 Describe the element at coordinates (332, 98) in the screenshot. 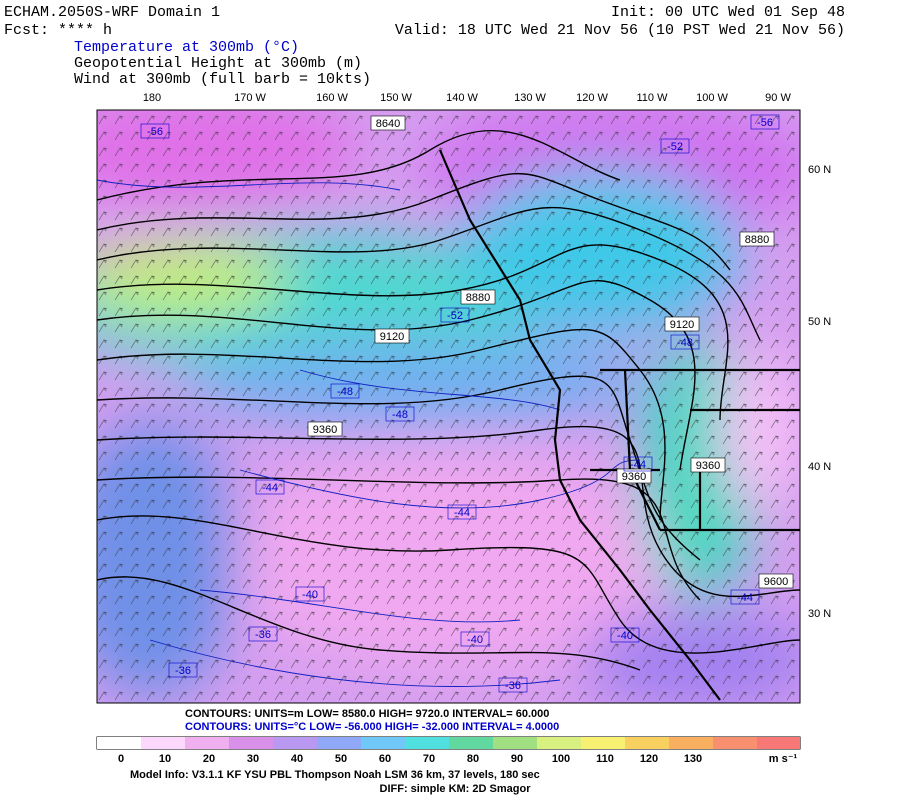

I see `longitude-label: 160 W` at that location.